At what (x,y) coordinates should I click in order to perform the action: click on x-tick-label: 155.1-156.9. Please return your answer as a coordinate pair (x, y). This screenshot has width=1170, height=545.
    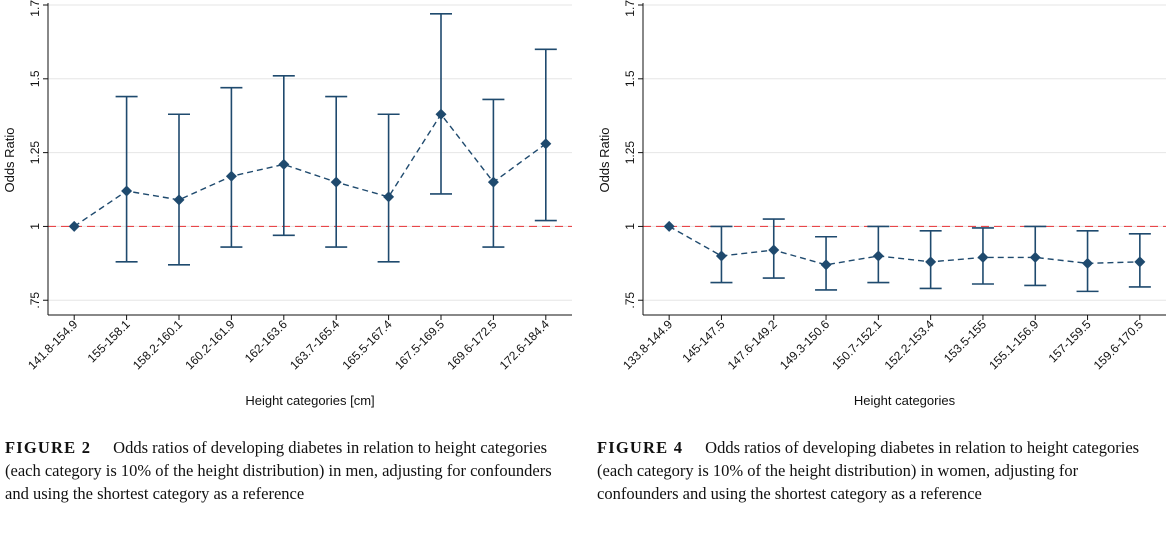
    Looking at the image, I should click on (1013, 344).